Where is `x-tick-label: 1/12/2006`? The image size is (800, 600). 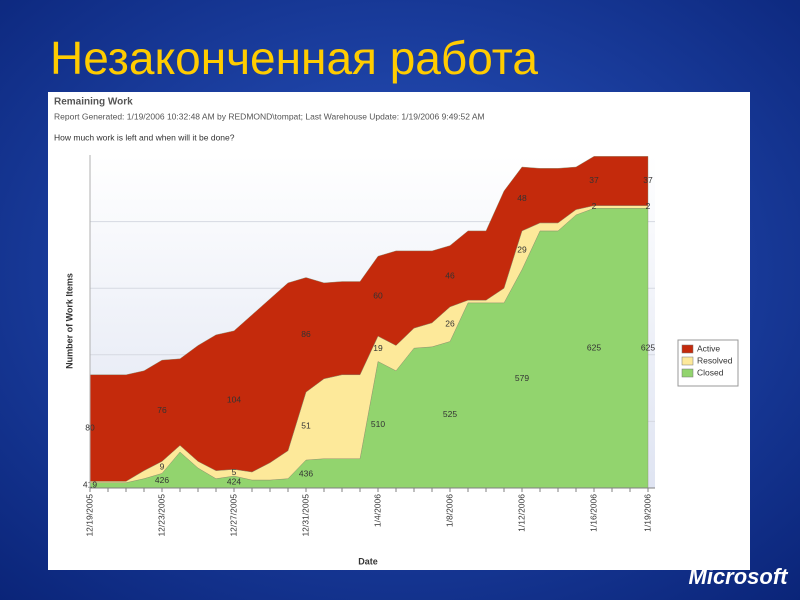 x-tick-label: 1/12/2006 is located at coordinates (521, 513).